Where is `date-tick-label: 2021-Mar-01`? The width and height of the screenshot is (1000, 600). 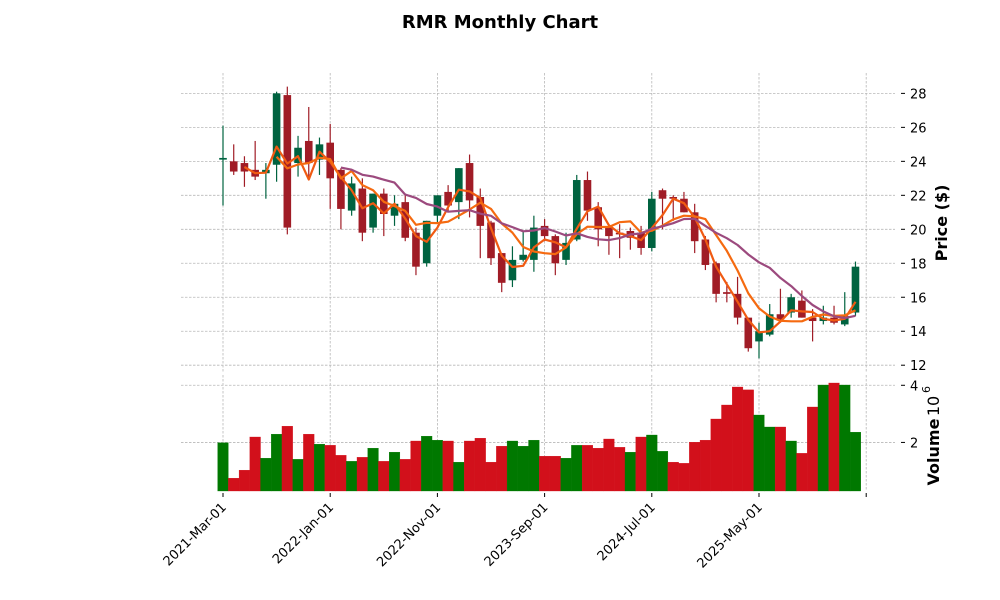
date-tick-label: 2021-Mar-01 is located at coordinates (195, 534).